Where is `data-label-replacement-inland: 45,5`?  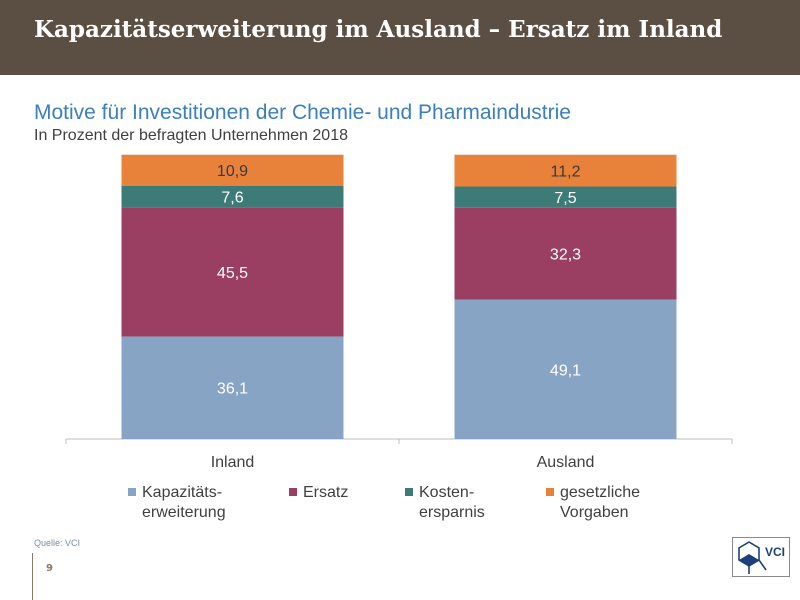 data-label-replacement-inland: 45,5 is located at coordinates (232, 273).